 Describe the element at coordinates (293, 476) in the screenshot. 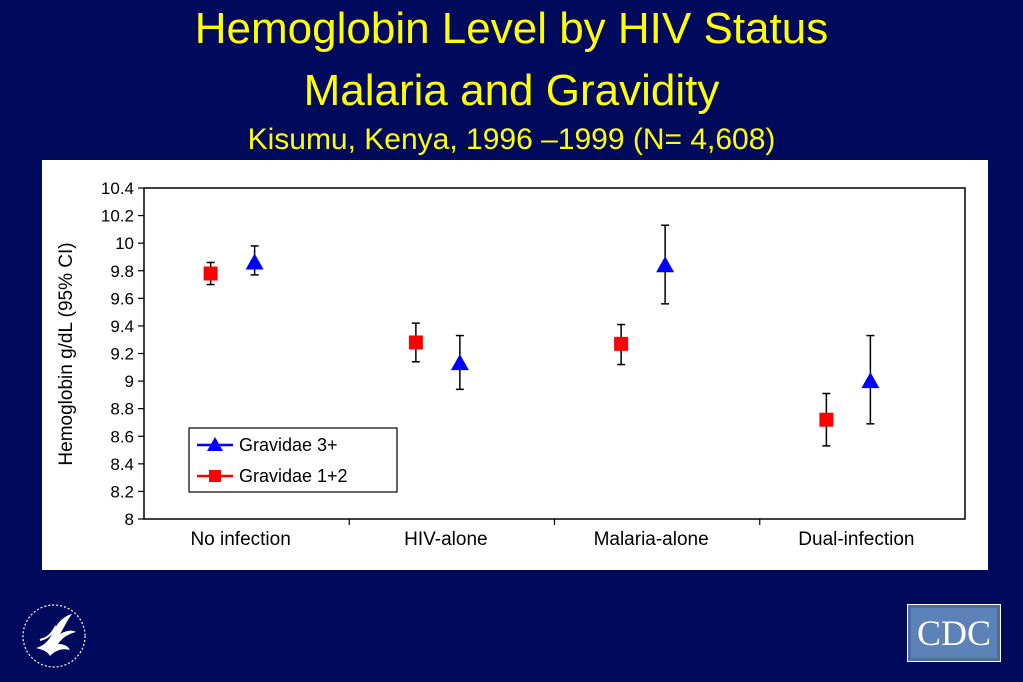

I see `legend-label: Gravidae 1+2` at that location.